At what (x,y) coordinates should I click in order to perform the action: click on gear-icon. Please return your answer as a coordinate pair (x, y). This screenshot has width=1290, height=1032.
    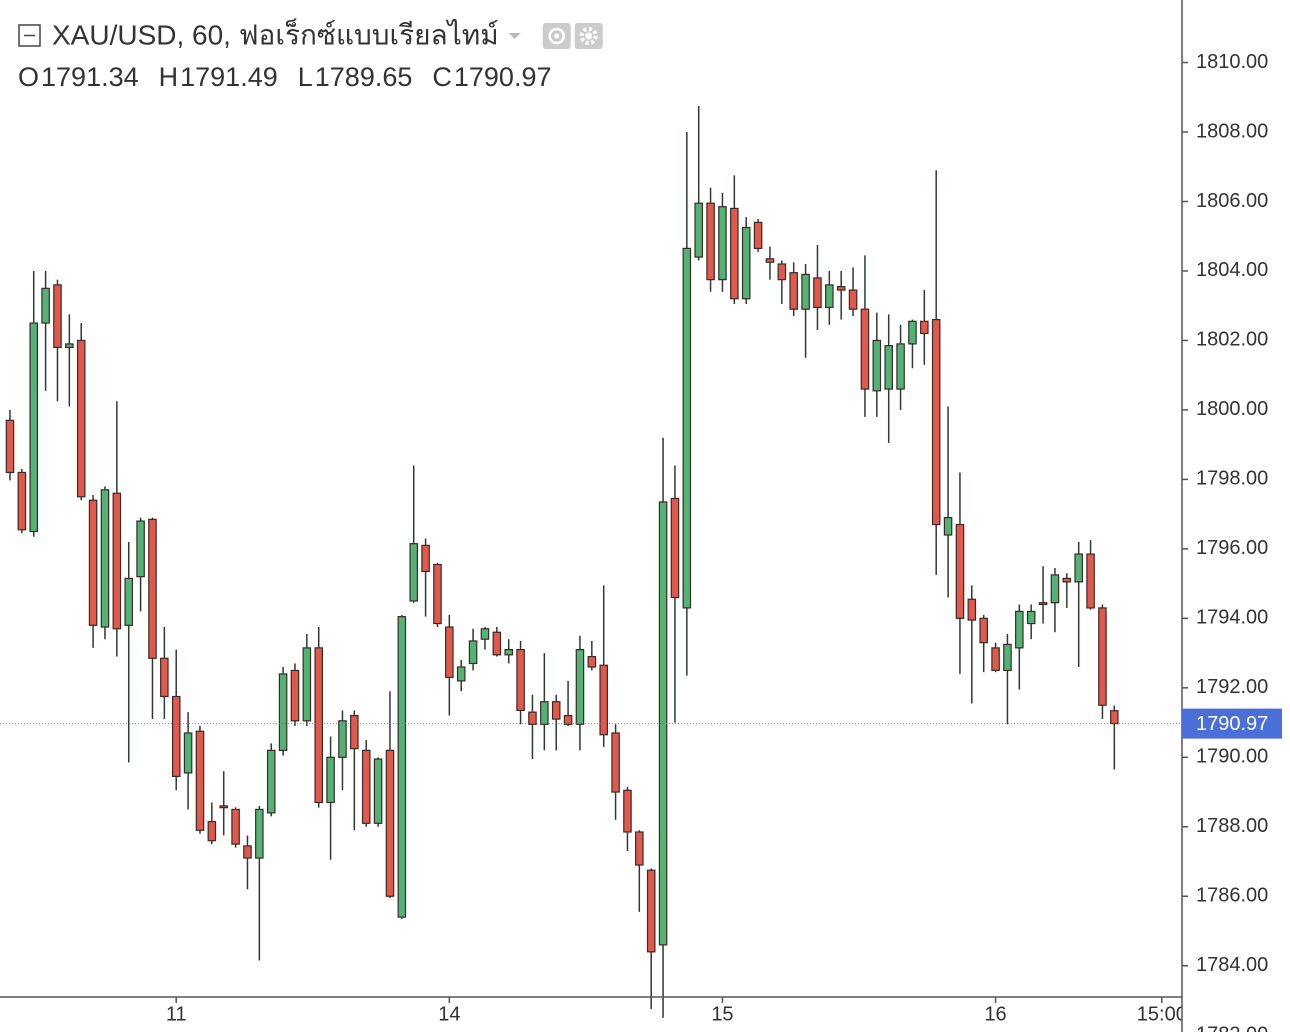
    Looking at the image, I should click on (588, 36).